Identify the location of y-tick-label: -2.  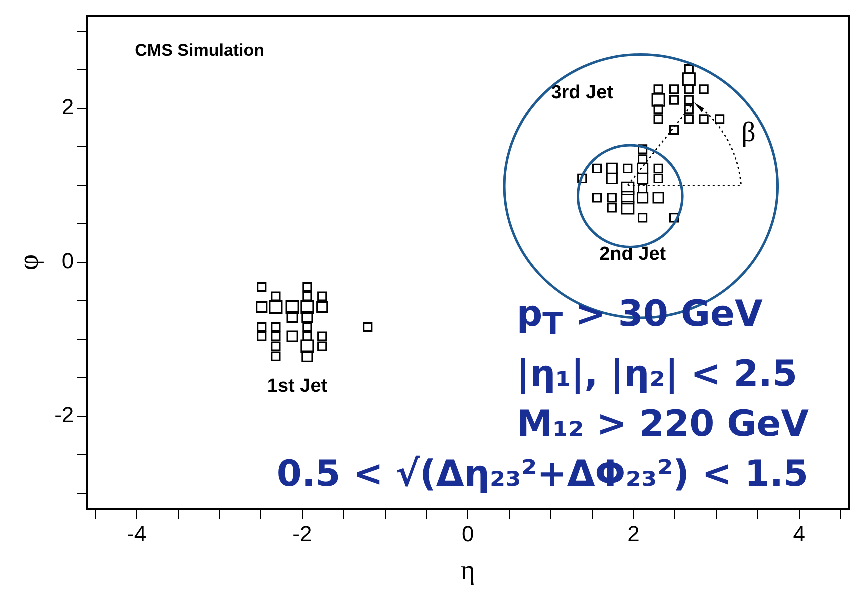
(64, 415).